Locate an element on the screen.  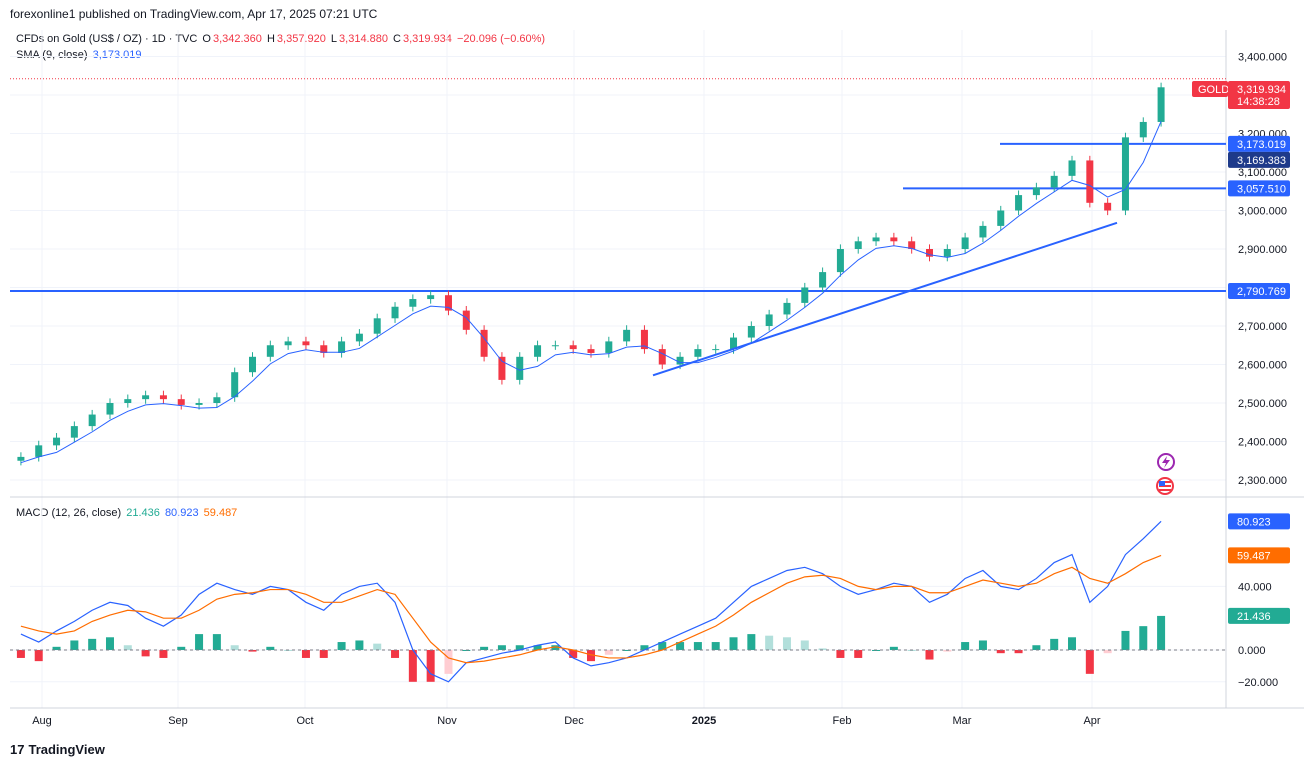
macd-hist-value: 21.436 is located at coordinates (143, 513).